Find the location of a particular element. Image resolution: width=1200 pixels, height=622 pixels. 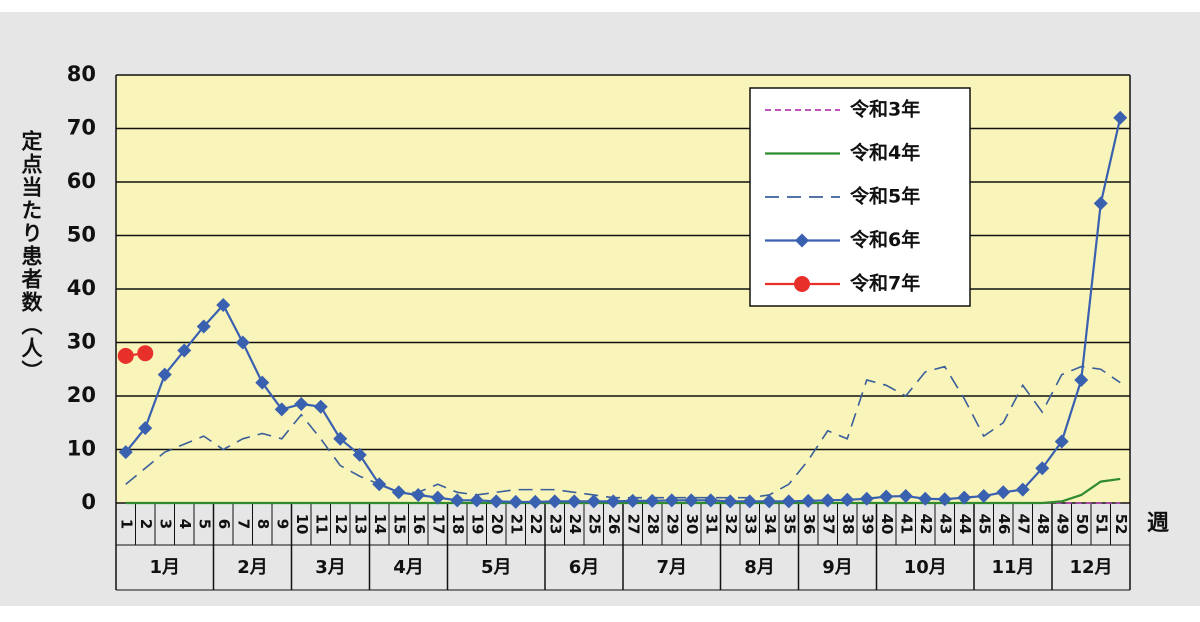

x-tick-label: 45 is located at coordinates (984, 524).